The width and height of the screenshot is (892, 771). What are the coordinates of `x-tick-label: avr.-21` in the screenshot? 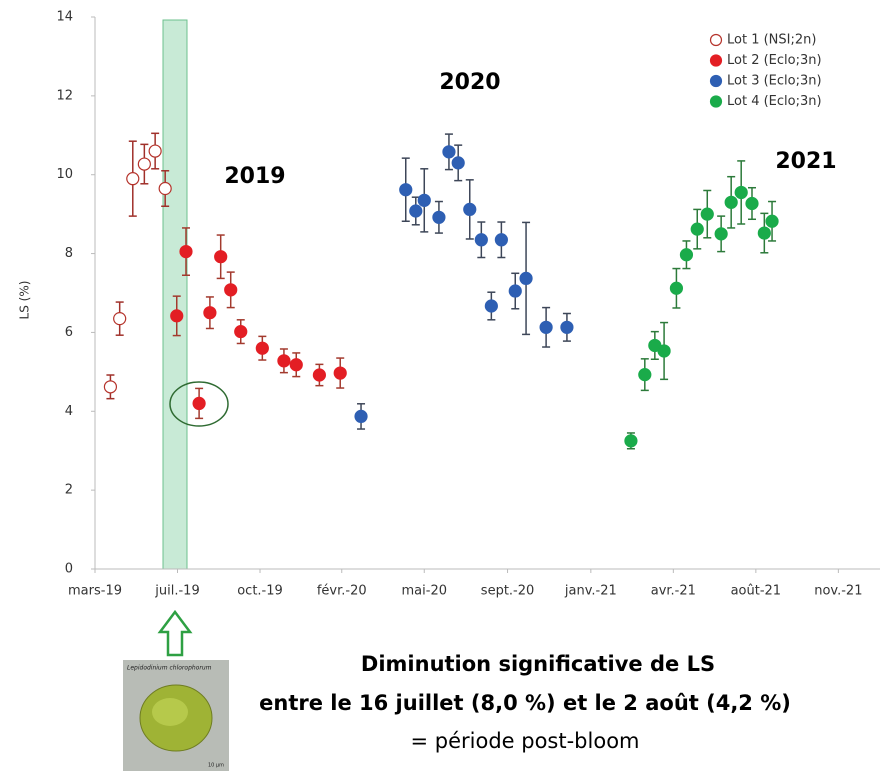 It's located at (673, 591).